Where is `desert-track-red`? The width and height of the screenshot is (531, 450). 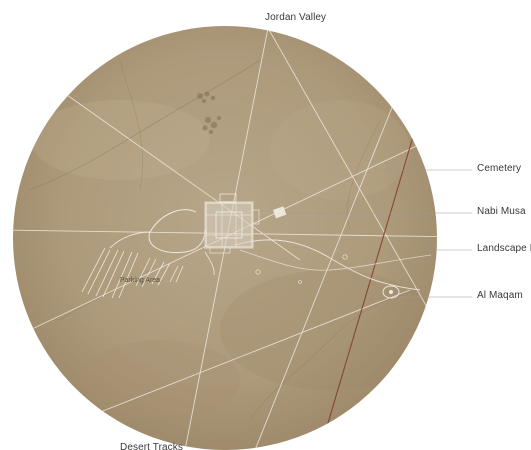
desert-track-red is located at coordinates (367, 289).